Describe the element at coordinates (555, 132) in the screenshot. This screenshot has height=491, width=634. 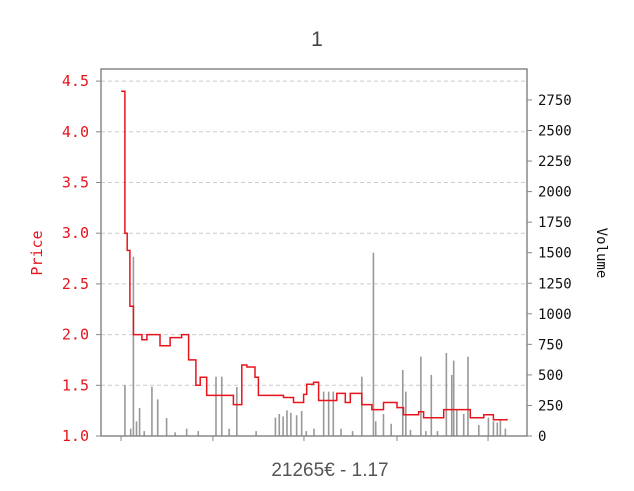
I see `y-right-tick-label: 2500` at that location.